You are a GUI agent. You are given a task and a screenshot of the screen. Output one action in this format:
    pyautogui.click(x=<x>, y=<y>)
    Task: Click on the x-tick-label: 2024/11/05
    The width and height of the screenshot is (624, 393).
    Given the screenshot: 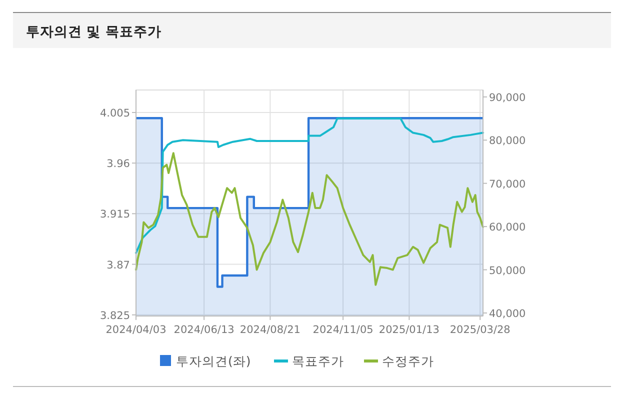 What is the action you would take?
    pyautogui.click(x=343, y=330)
    